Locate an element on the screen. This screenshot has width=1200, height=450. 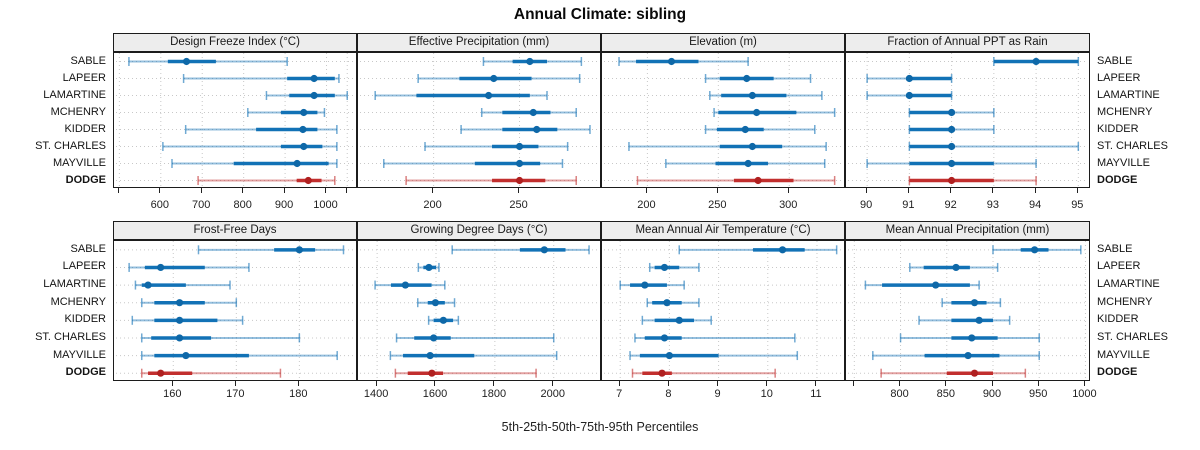
x-tick-label: 850 is located at coordinates (945, 394).